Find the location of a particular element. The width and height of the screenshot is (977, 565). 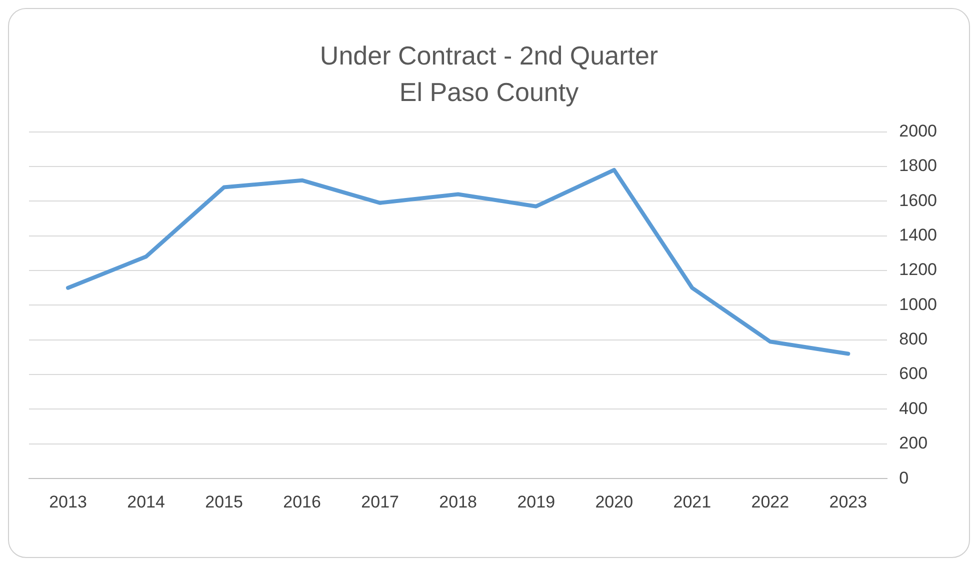

x-tick-label: 2016 is located at coordinates (302, 502).